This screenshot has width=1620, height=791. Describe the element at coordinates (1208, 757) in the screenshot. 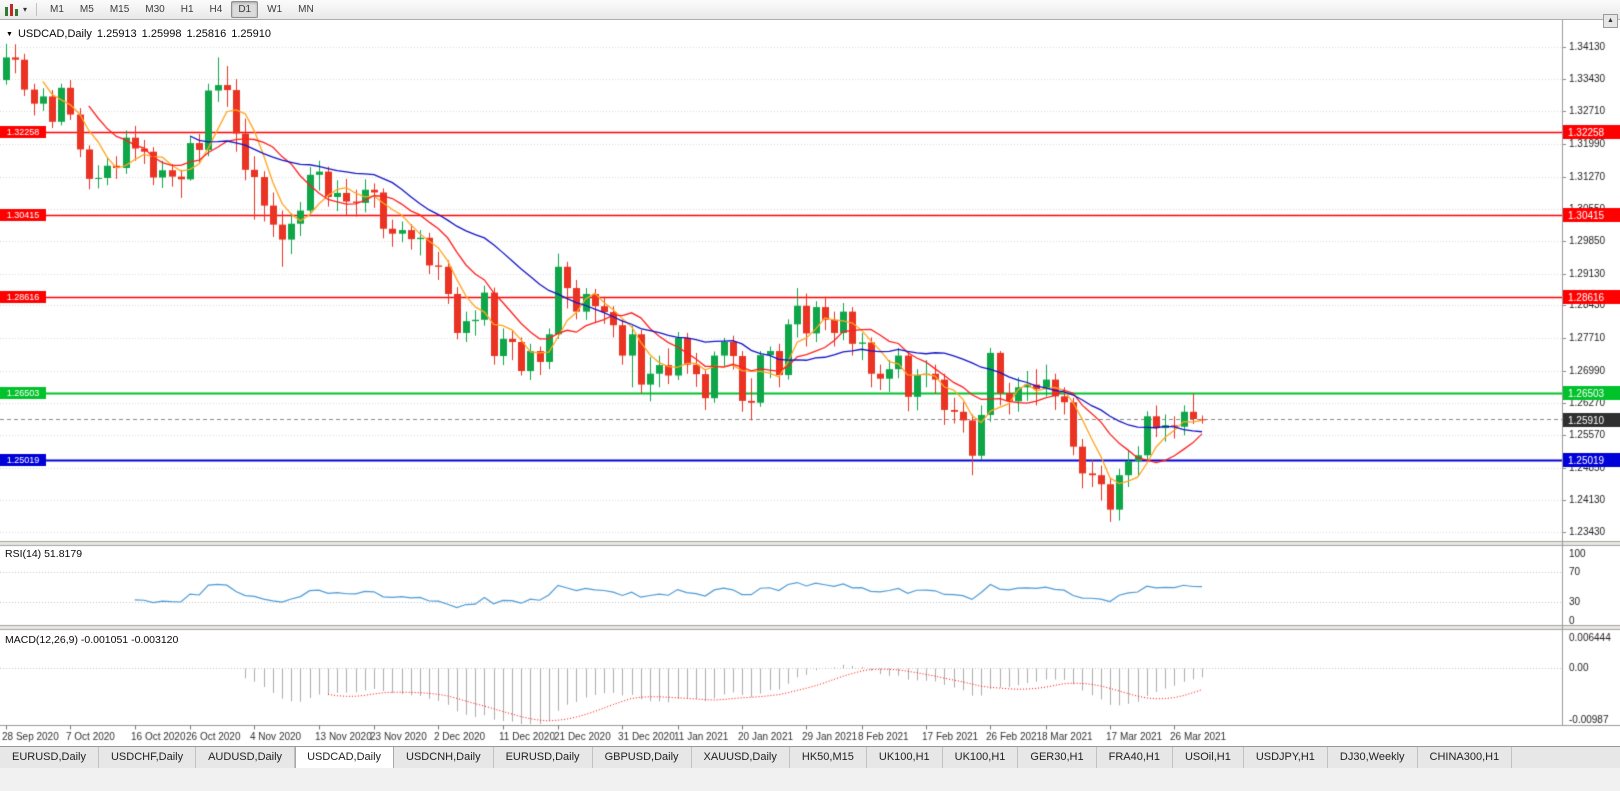

I see `tab-usoil-h1: USOil,H1` at that location.